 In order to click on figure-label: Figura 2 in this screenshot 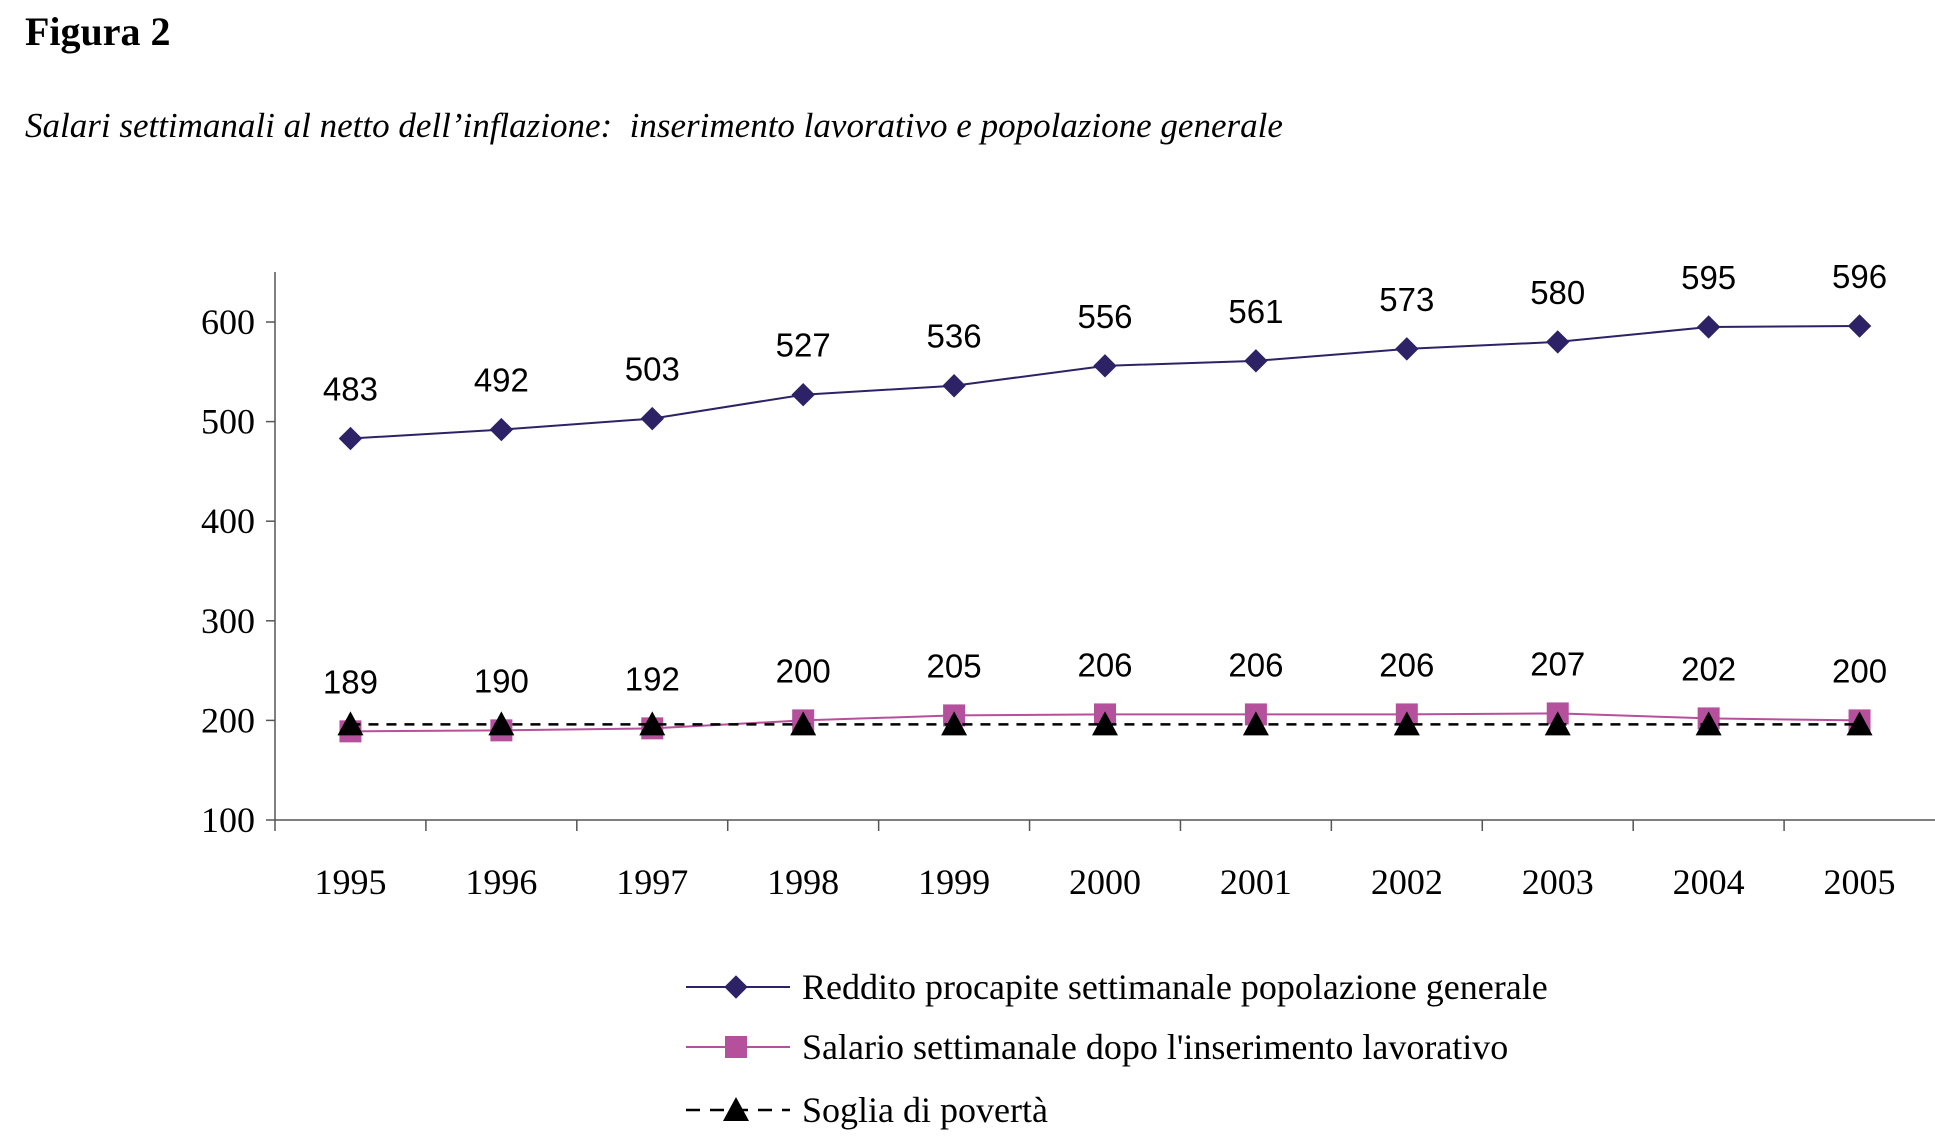, I will do `click(98, 31)`.